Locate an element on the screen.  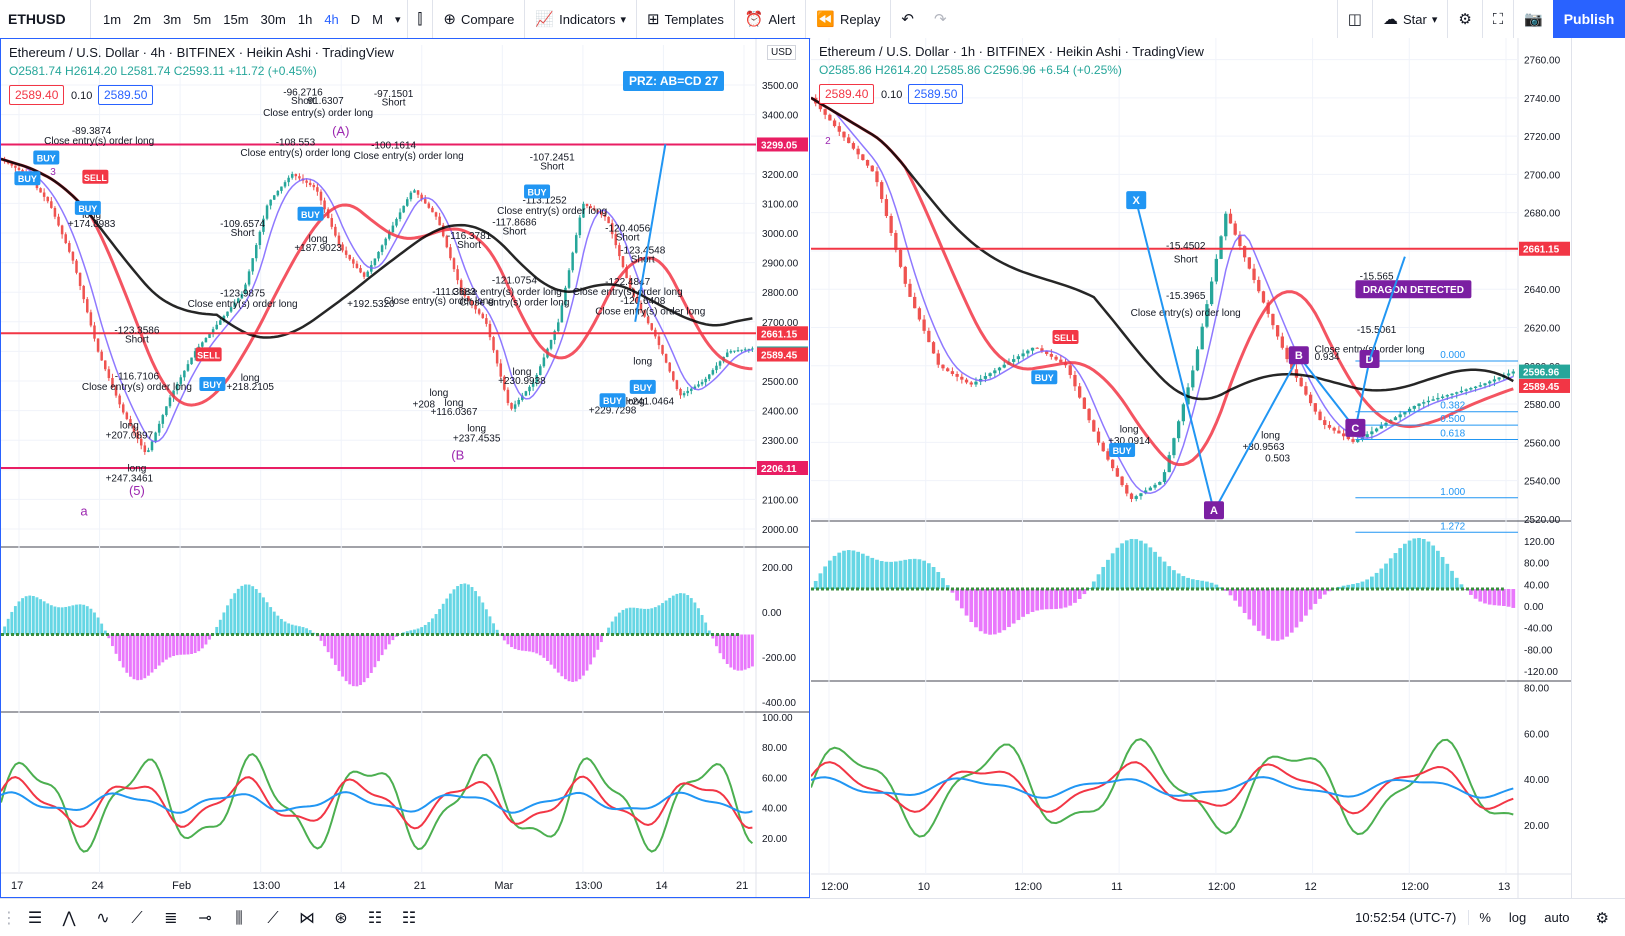
price-tag-label: 2661.15 is located at coordinates (779, 334).